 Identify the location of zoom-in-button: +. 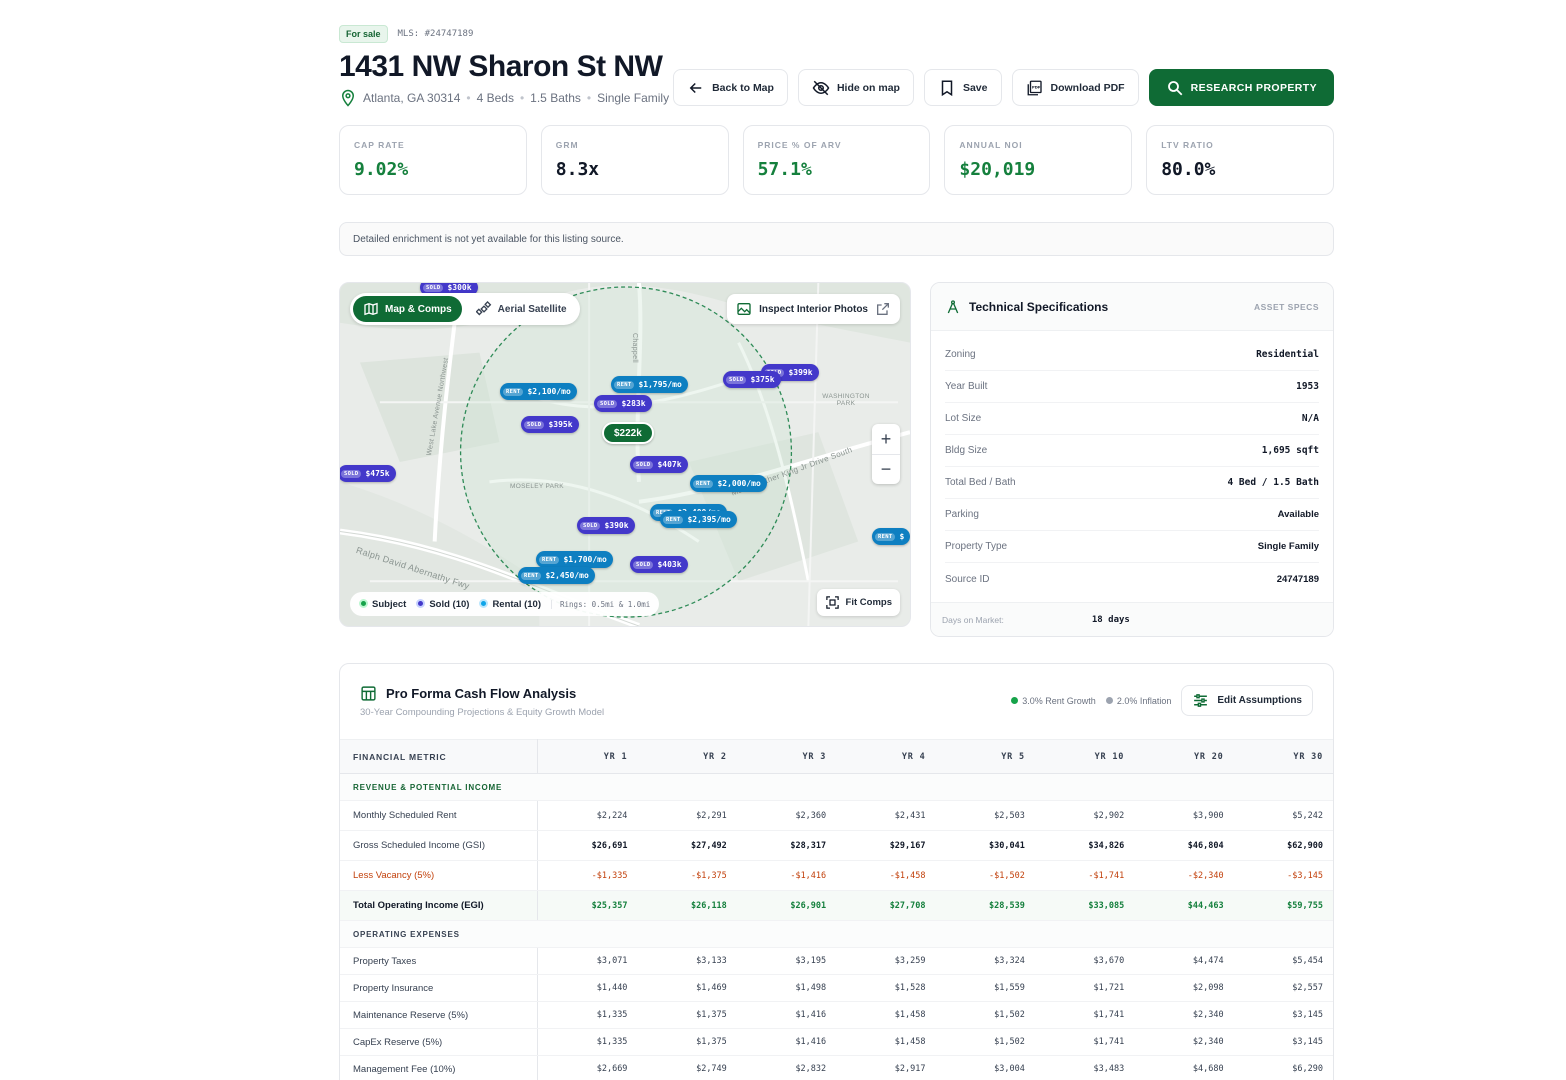
(886, 438).